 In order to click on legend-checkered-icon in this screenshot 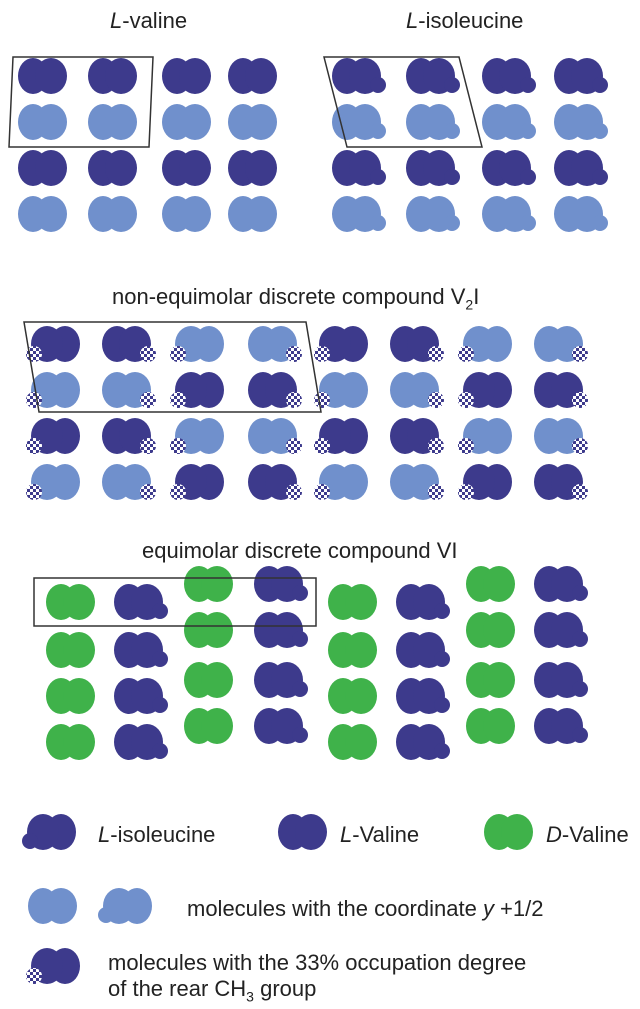, I will do `click(53, 966)`.